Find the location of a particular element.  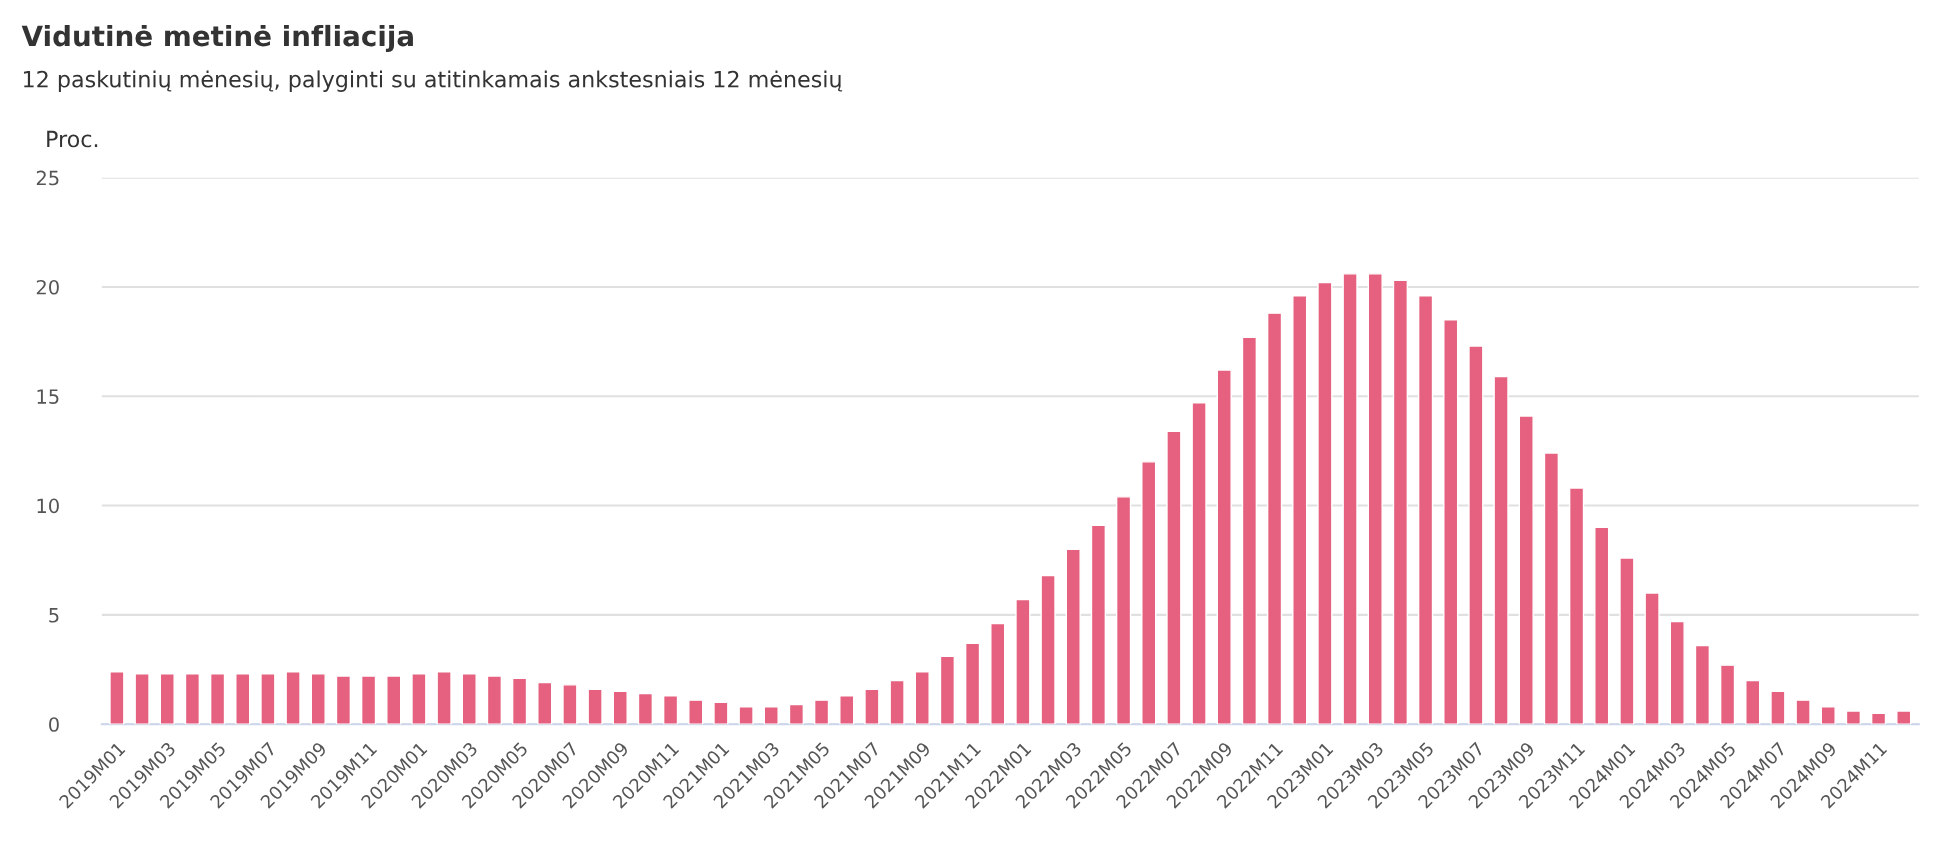

y-tick-label: 20 is located at coordinates (47, 287).